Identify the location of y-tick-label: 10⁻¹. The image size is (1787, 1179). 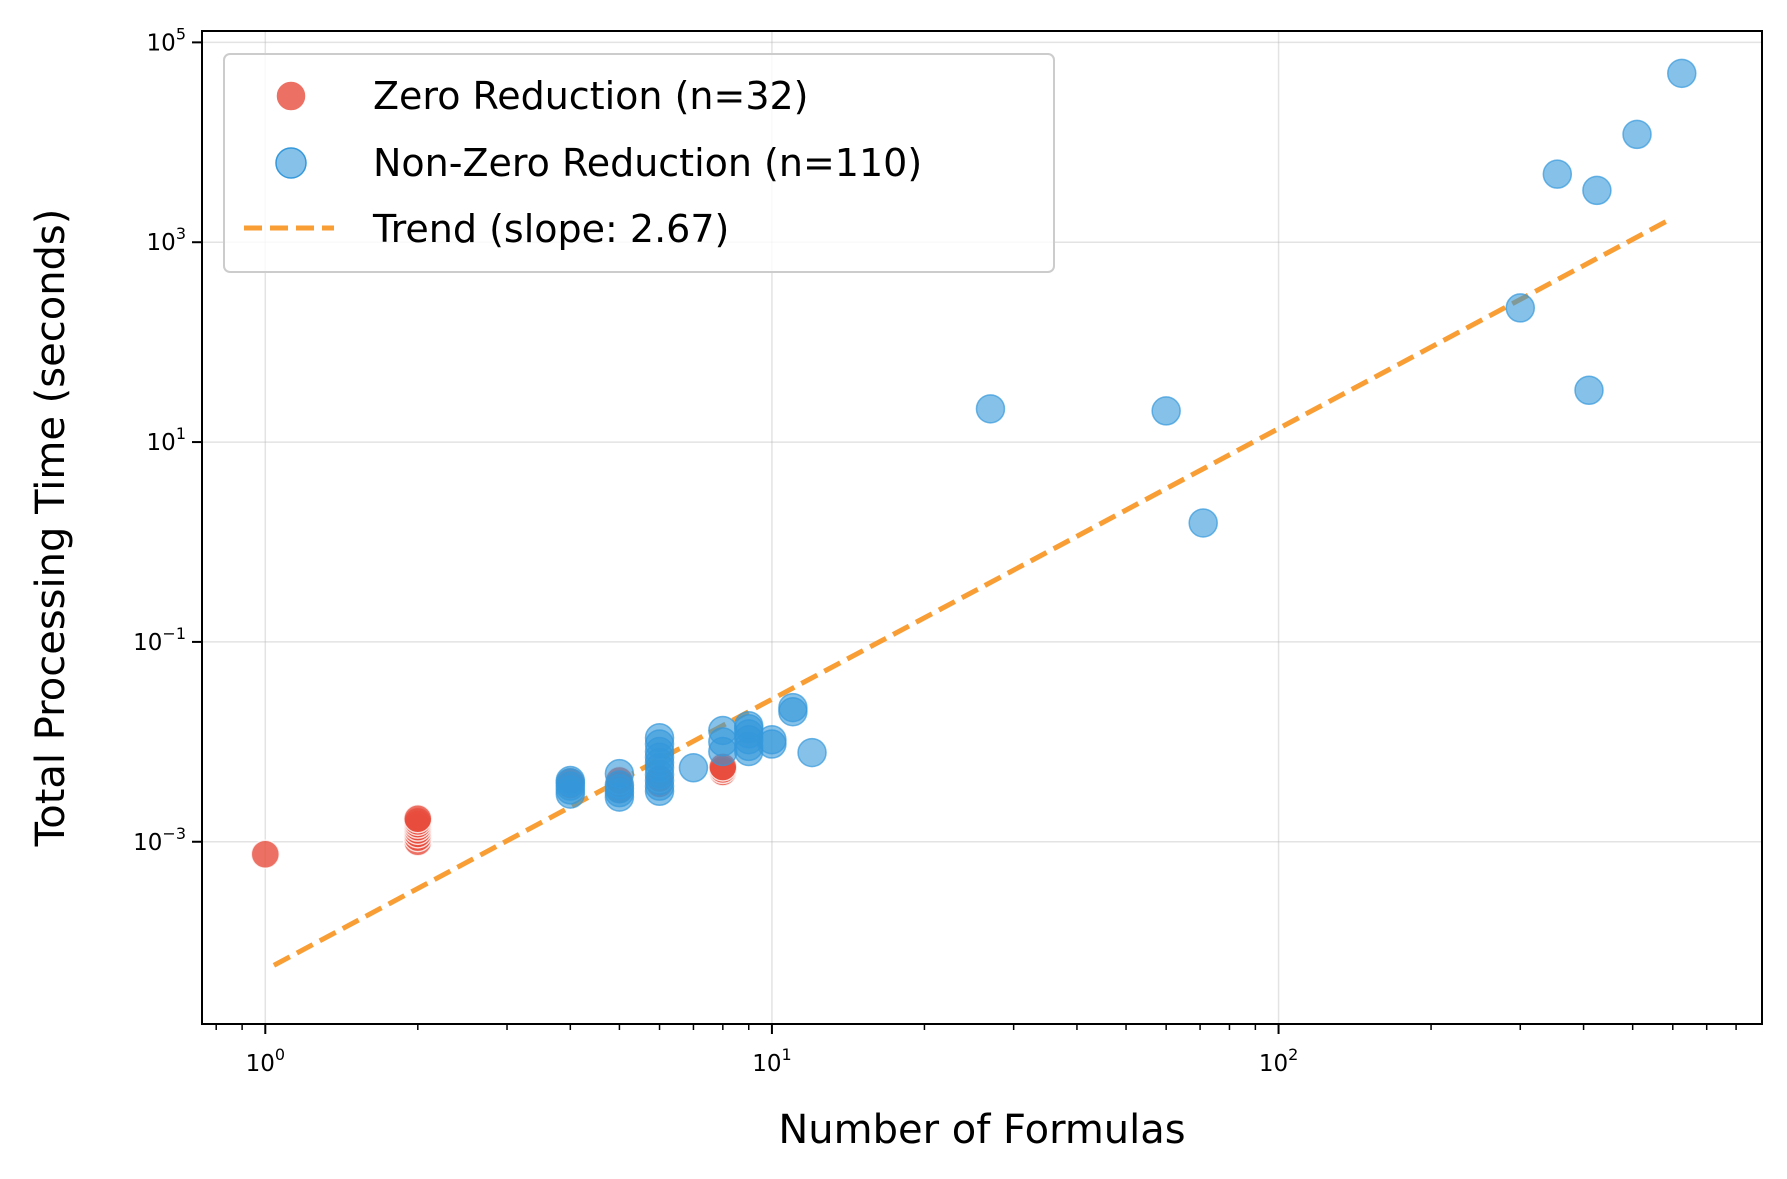
(159, 640).